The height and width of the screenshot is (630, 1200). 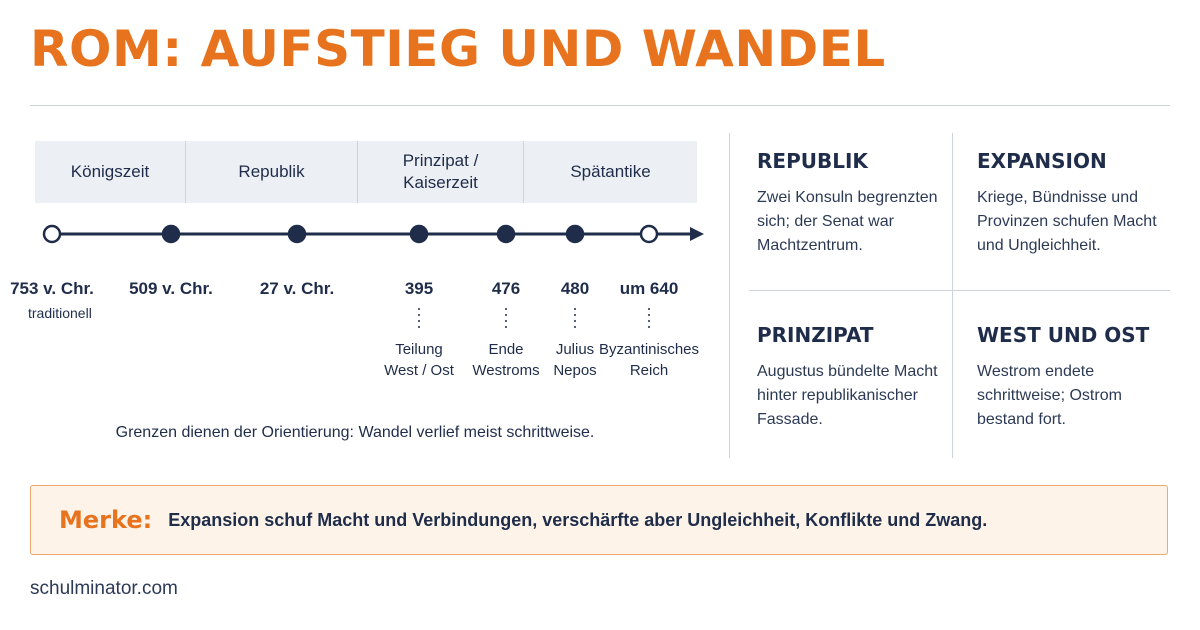 What do you see at coordinates (959, 290) in the screenshot?
I see `grid-divider-horizontal` at bounding box center [959, 290].